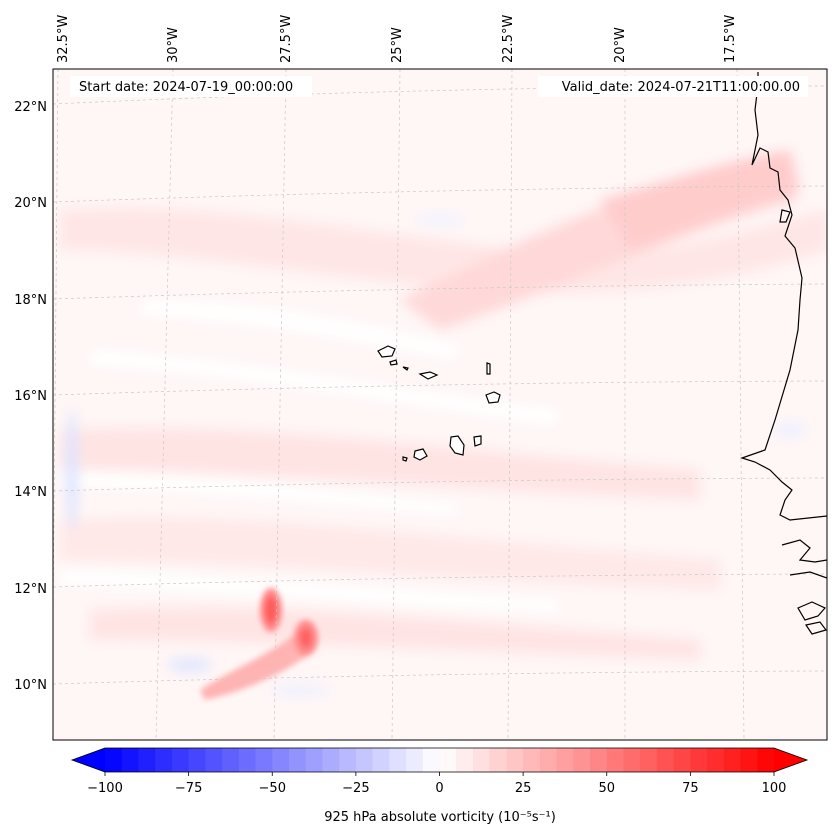  I want to click on lat-tick-label: 16°N, so click(30, 396).